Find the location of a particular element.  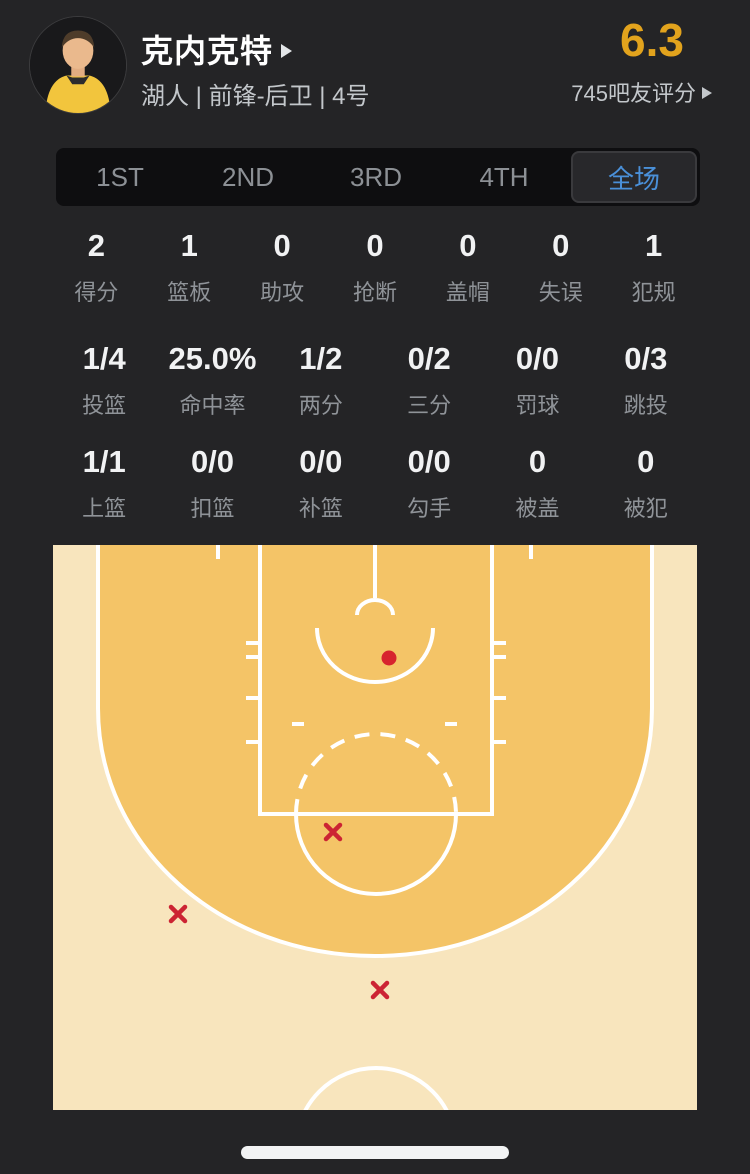

player-avatar is located at coordinates (78, 65).